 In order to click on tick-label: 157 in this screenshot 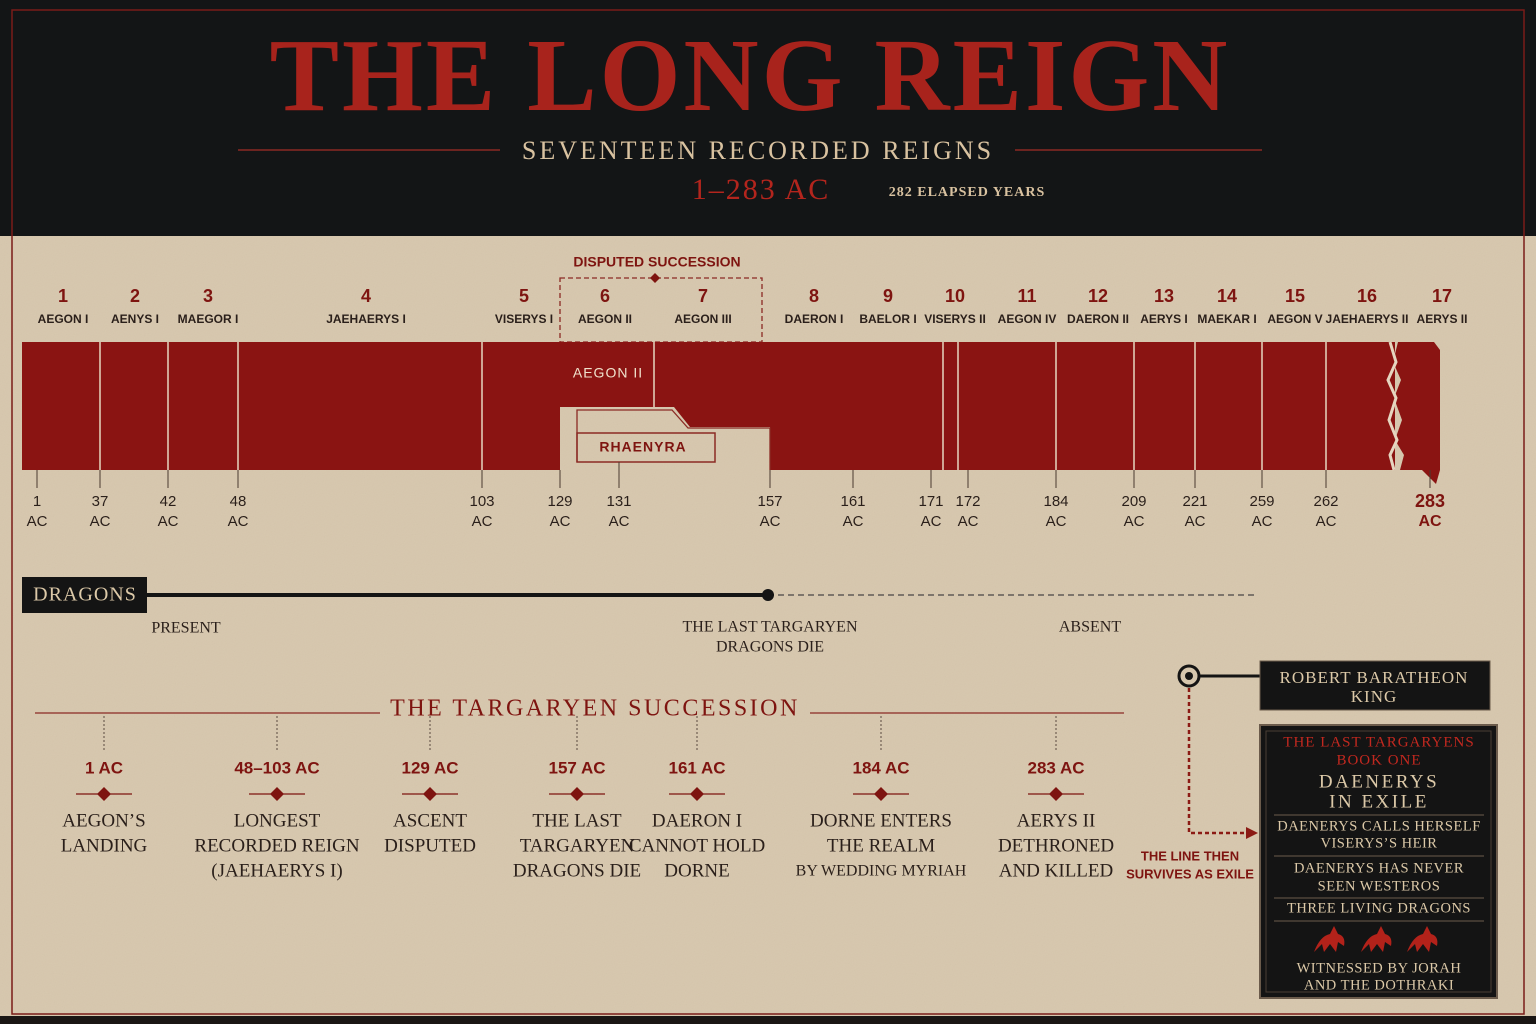, I will do `click(769, 501)`.